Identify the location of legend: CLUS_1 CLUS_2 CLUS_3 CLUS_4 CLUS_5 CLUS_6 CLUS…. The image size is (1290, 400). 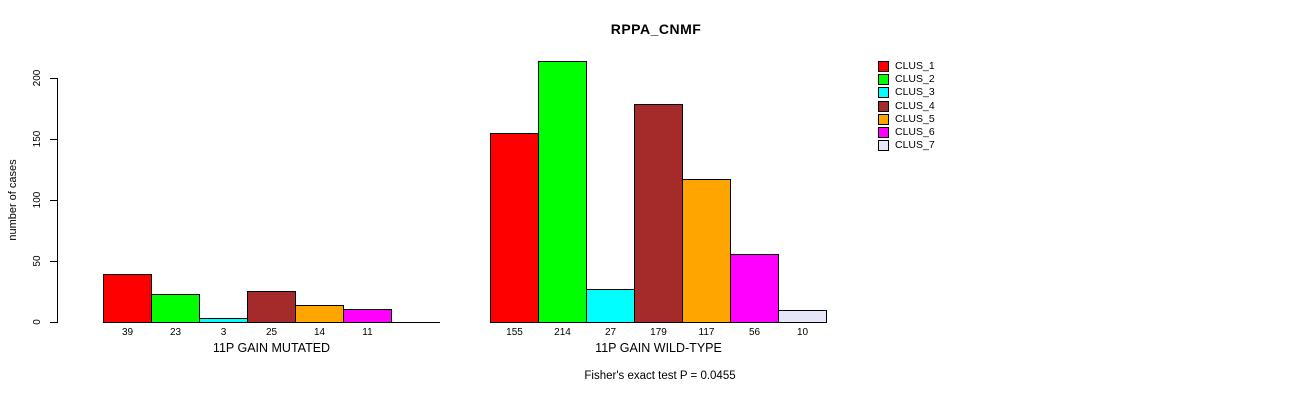
(906, 106).